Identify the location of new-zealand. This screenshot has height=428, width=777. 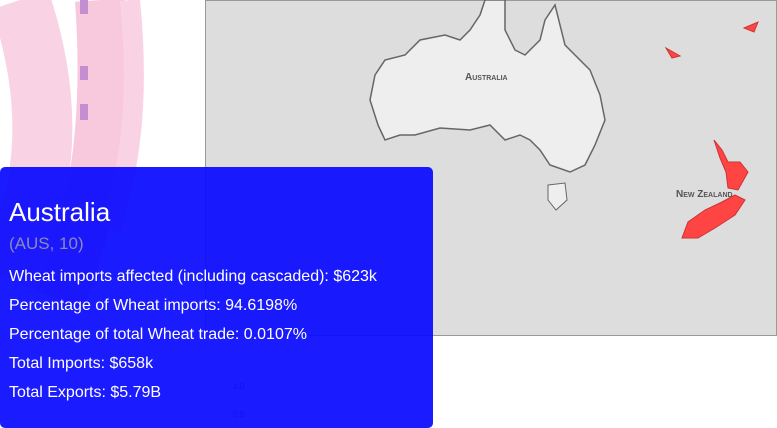
(711, 130).